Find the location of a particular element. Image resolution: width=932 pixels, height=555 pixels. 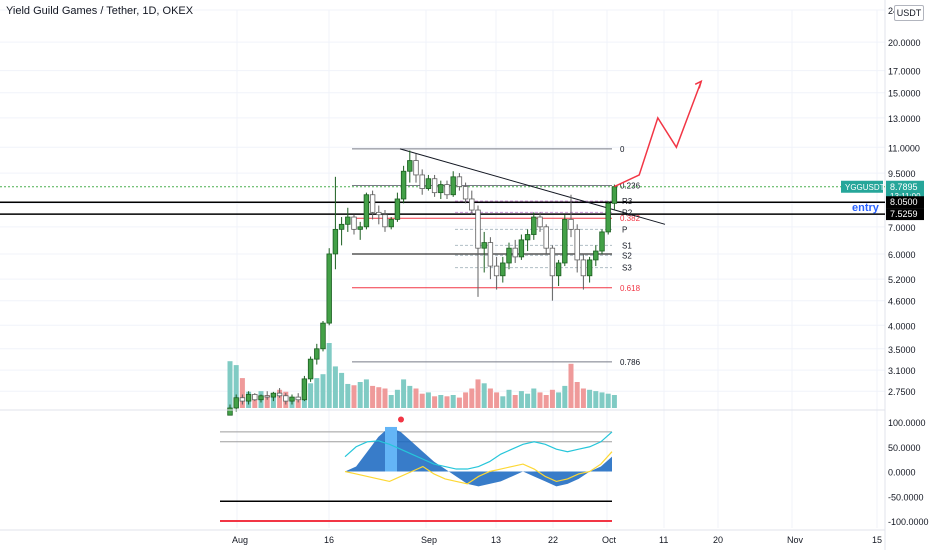

fib-level-label: 0 is located at coordinates (622, 149).